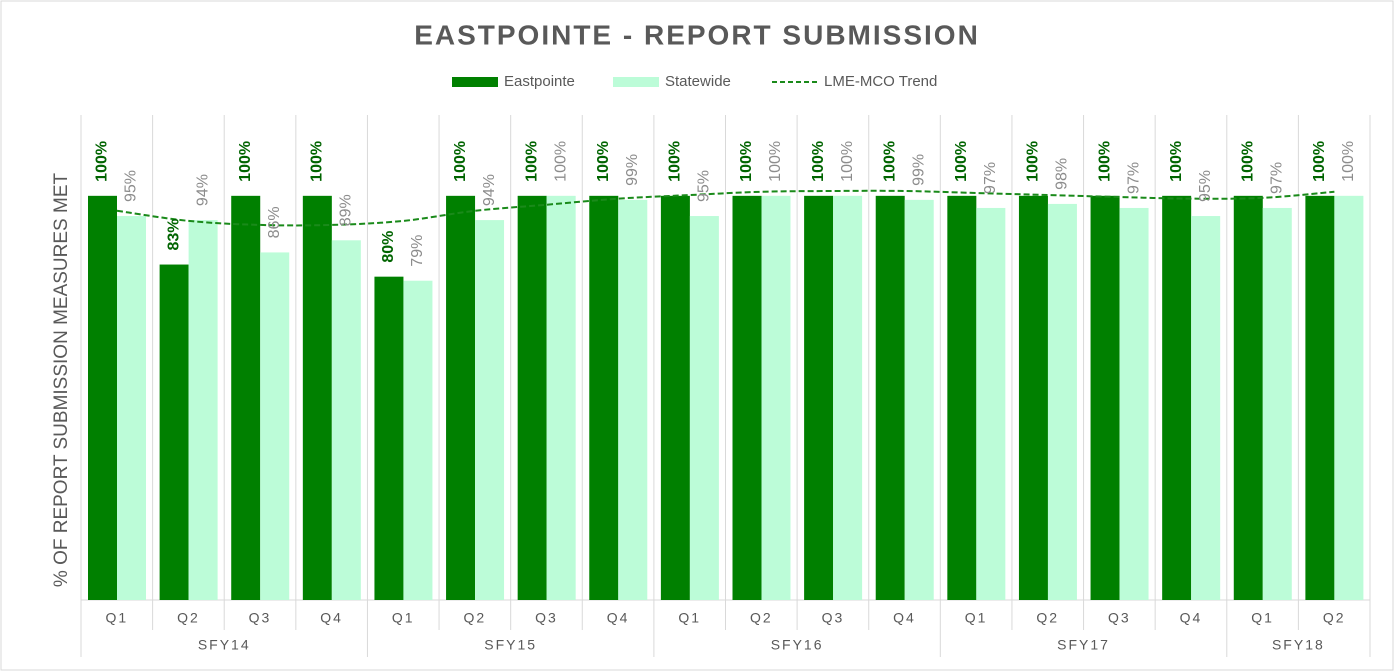 Image resolution: width=1394 pixels, height=671 pixels. What do you see at coordinates (61, 380) in the screenshot?
I see `y-axis-label: % OF REPORT SUBMISSION MEASURES MET` at bounding box center [61, 380].